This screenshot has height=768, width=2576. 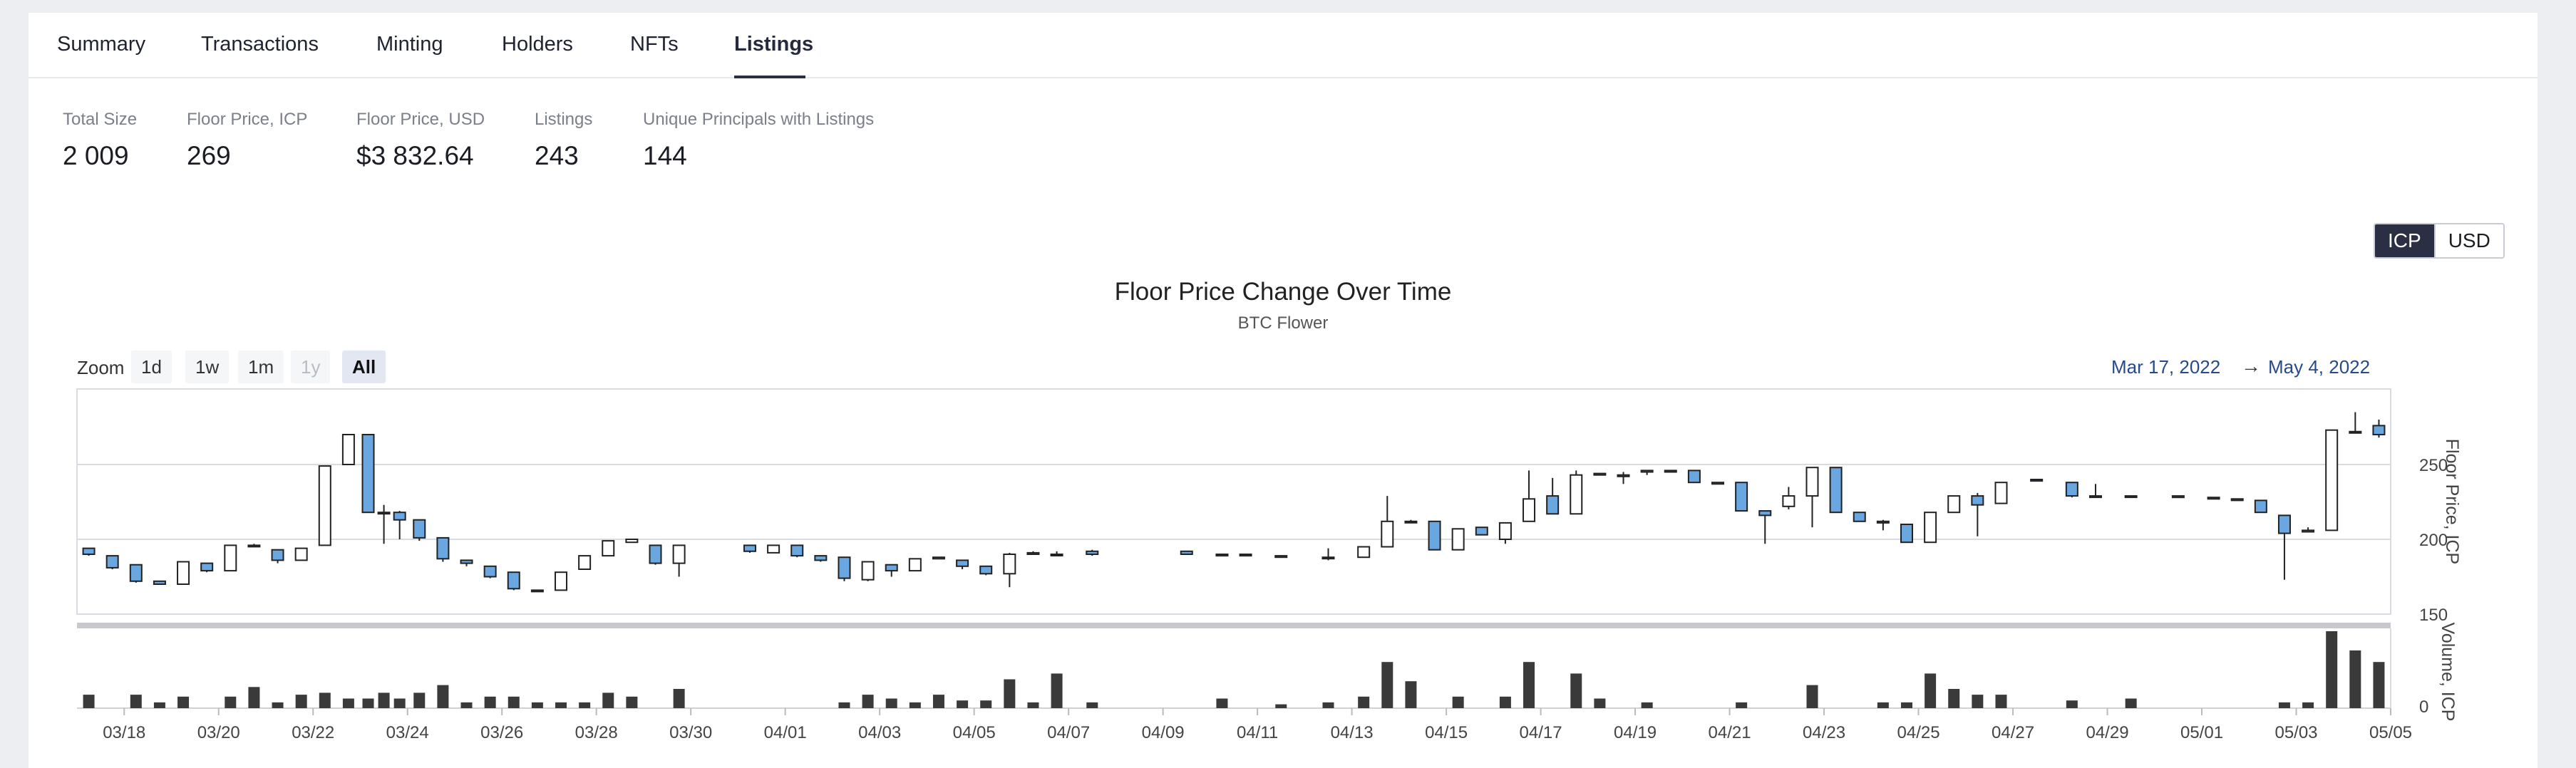 What do you see at coordinates (1234, 669) in the screenshot?
I see `volume-series` at bounding box center [1234, 669].